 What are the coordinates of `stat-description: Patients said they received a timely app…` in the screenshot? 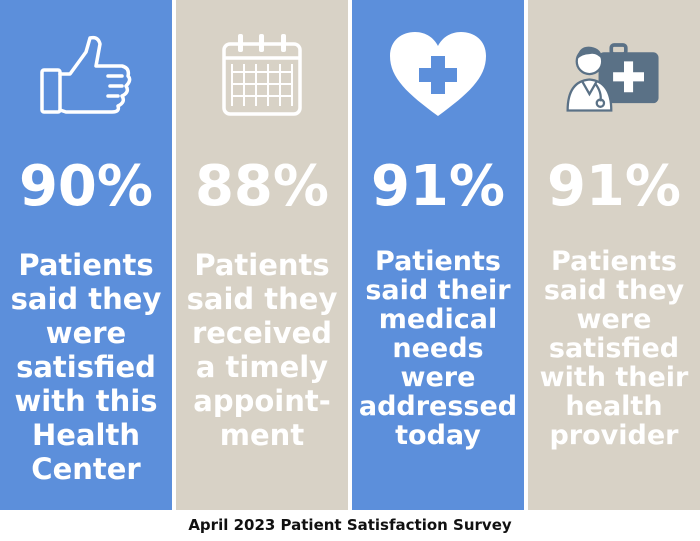 It's located at (262, 350).